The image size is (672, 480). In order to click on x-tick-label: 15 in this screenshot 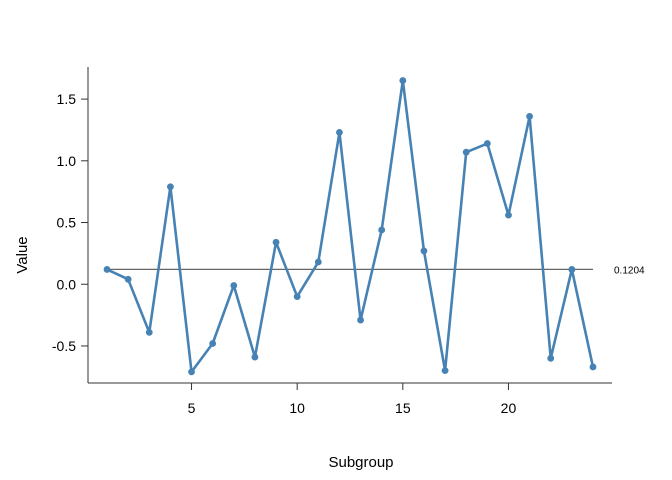, I will do `click(403, 408)`.